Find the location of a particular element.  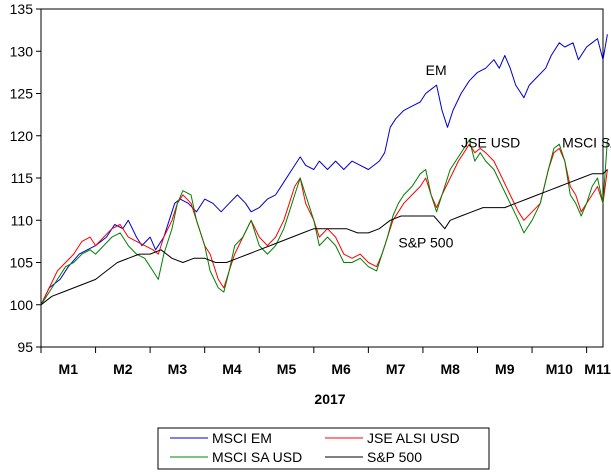

annotation-label: S&P 500 is located at coordinates (425, 242).